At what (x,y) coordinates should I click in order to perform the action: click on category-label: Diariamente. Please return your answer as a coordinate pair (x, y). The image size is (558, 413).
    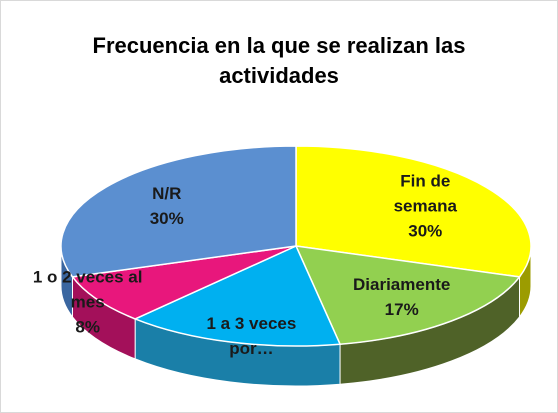
    Looking at the image, I should click on (402, 284).